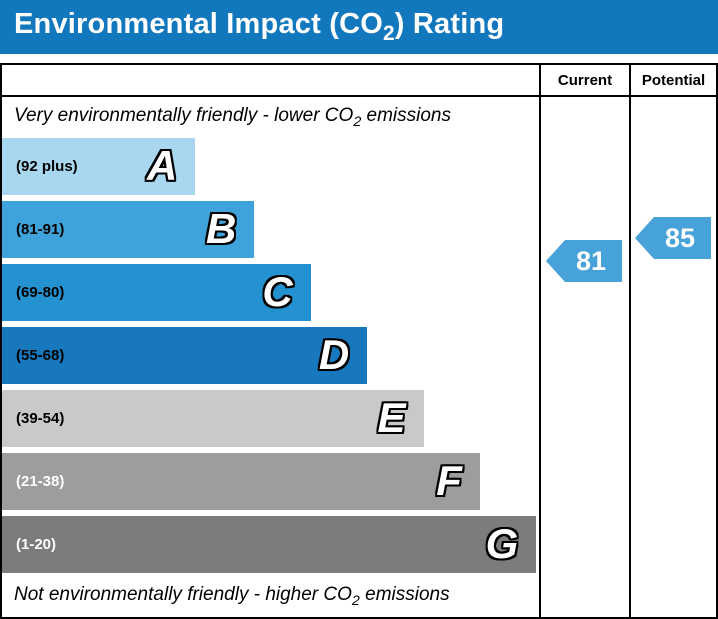  I want to click on table-header-row: Current Potential, so click(359, 81).